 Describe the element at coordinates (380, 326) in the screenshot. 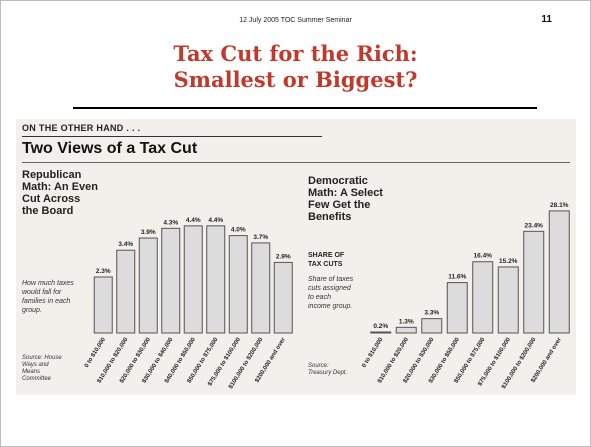

I see `data-label: 0.2%` at that location.